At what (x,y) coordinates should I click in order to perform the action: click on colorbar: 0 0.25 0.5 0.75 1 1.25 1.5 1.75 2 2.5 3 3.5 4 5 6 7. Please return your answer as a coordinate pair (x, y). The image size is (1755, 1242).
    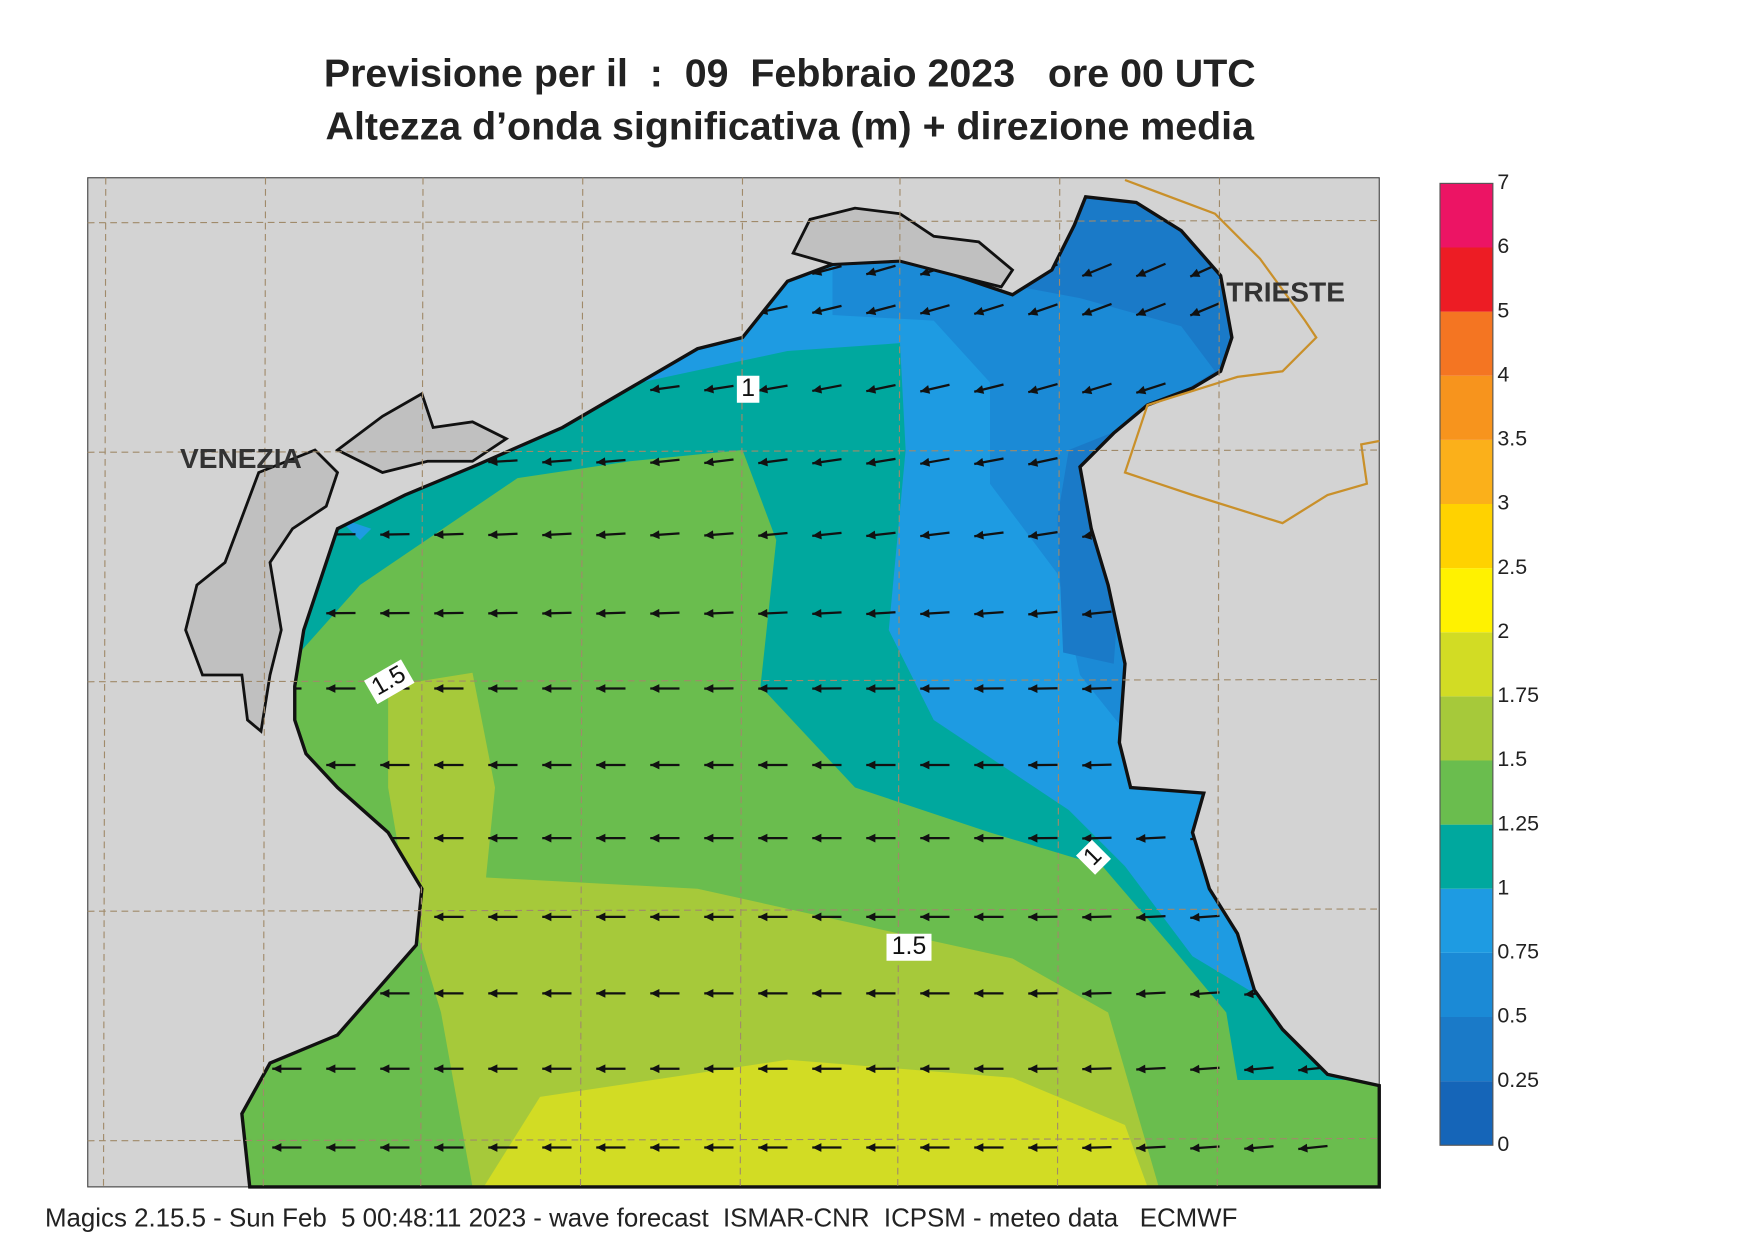
    Looking at the image, I should click on (1489, 663).